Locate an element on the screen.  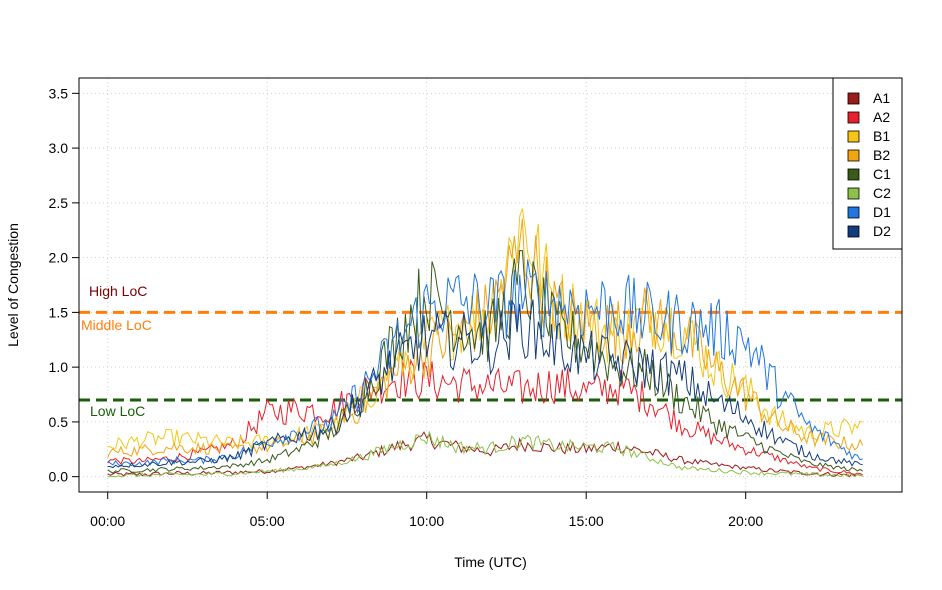
legend: A1 A2 B1 B2 C1 C2 D1 D2 is located at coordinates (867, 163).